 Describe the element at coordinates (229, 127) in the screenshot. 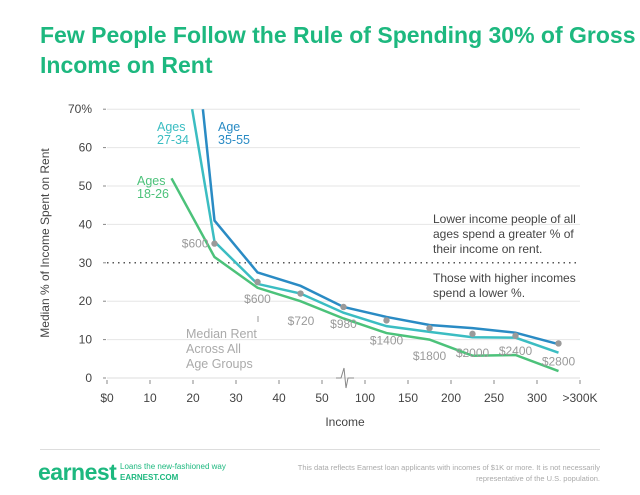

I see `series-label: Age` at that location.